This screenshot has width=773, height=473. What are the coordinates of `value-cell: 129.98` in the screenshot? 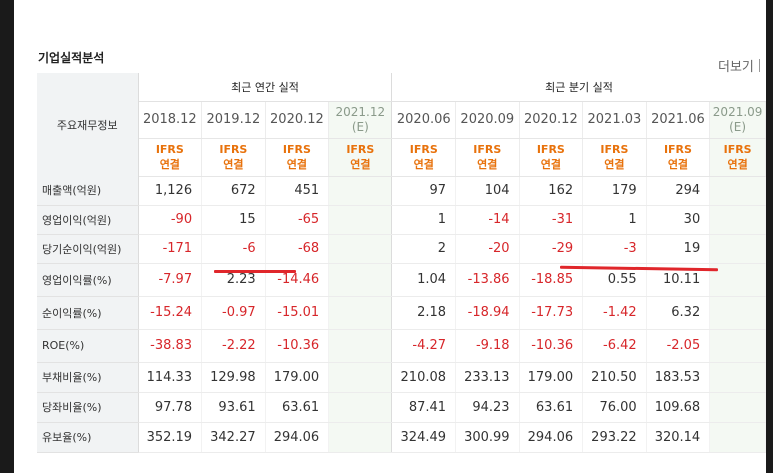 It's located at (233, 377).